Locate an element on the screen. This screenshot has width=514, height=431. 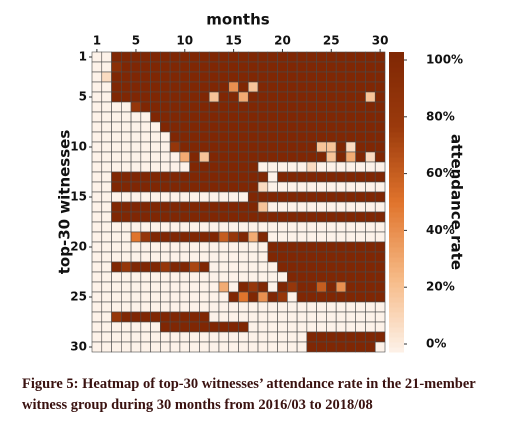
colorbar-tick-label: 20% is located at coordinates (440, 287).